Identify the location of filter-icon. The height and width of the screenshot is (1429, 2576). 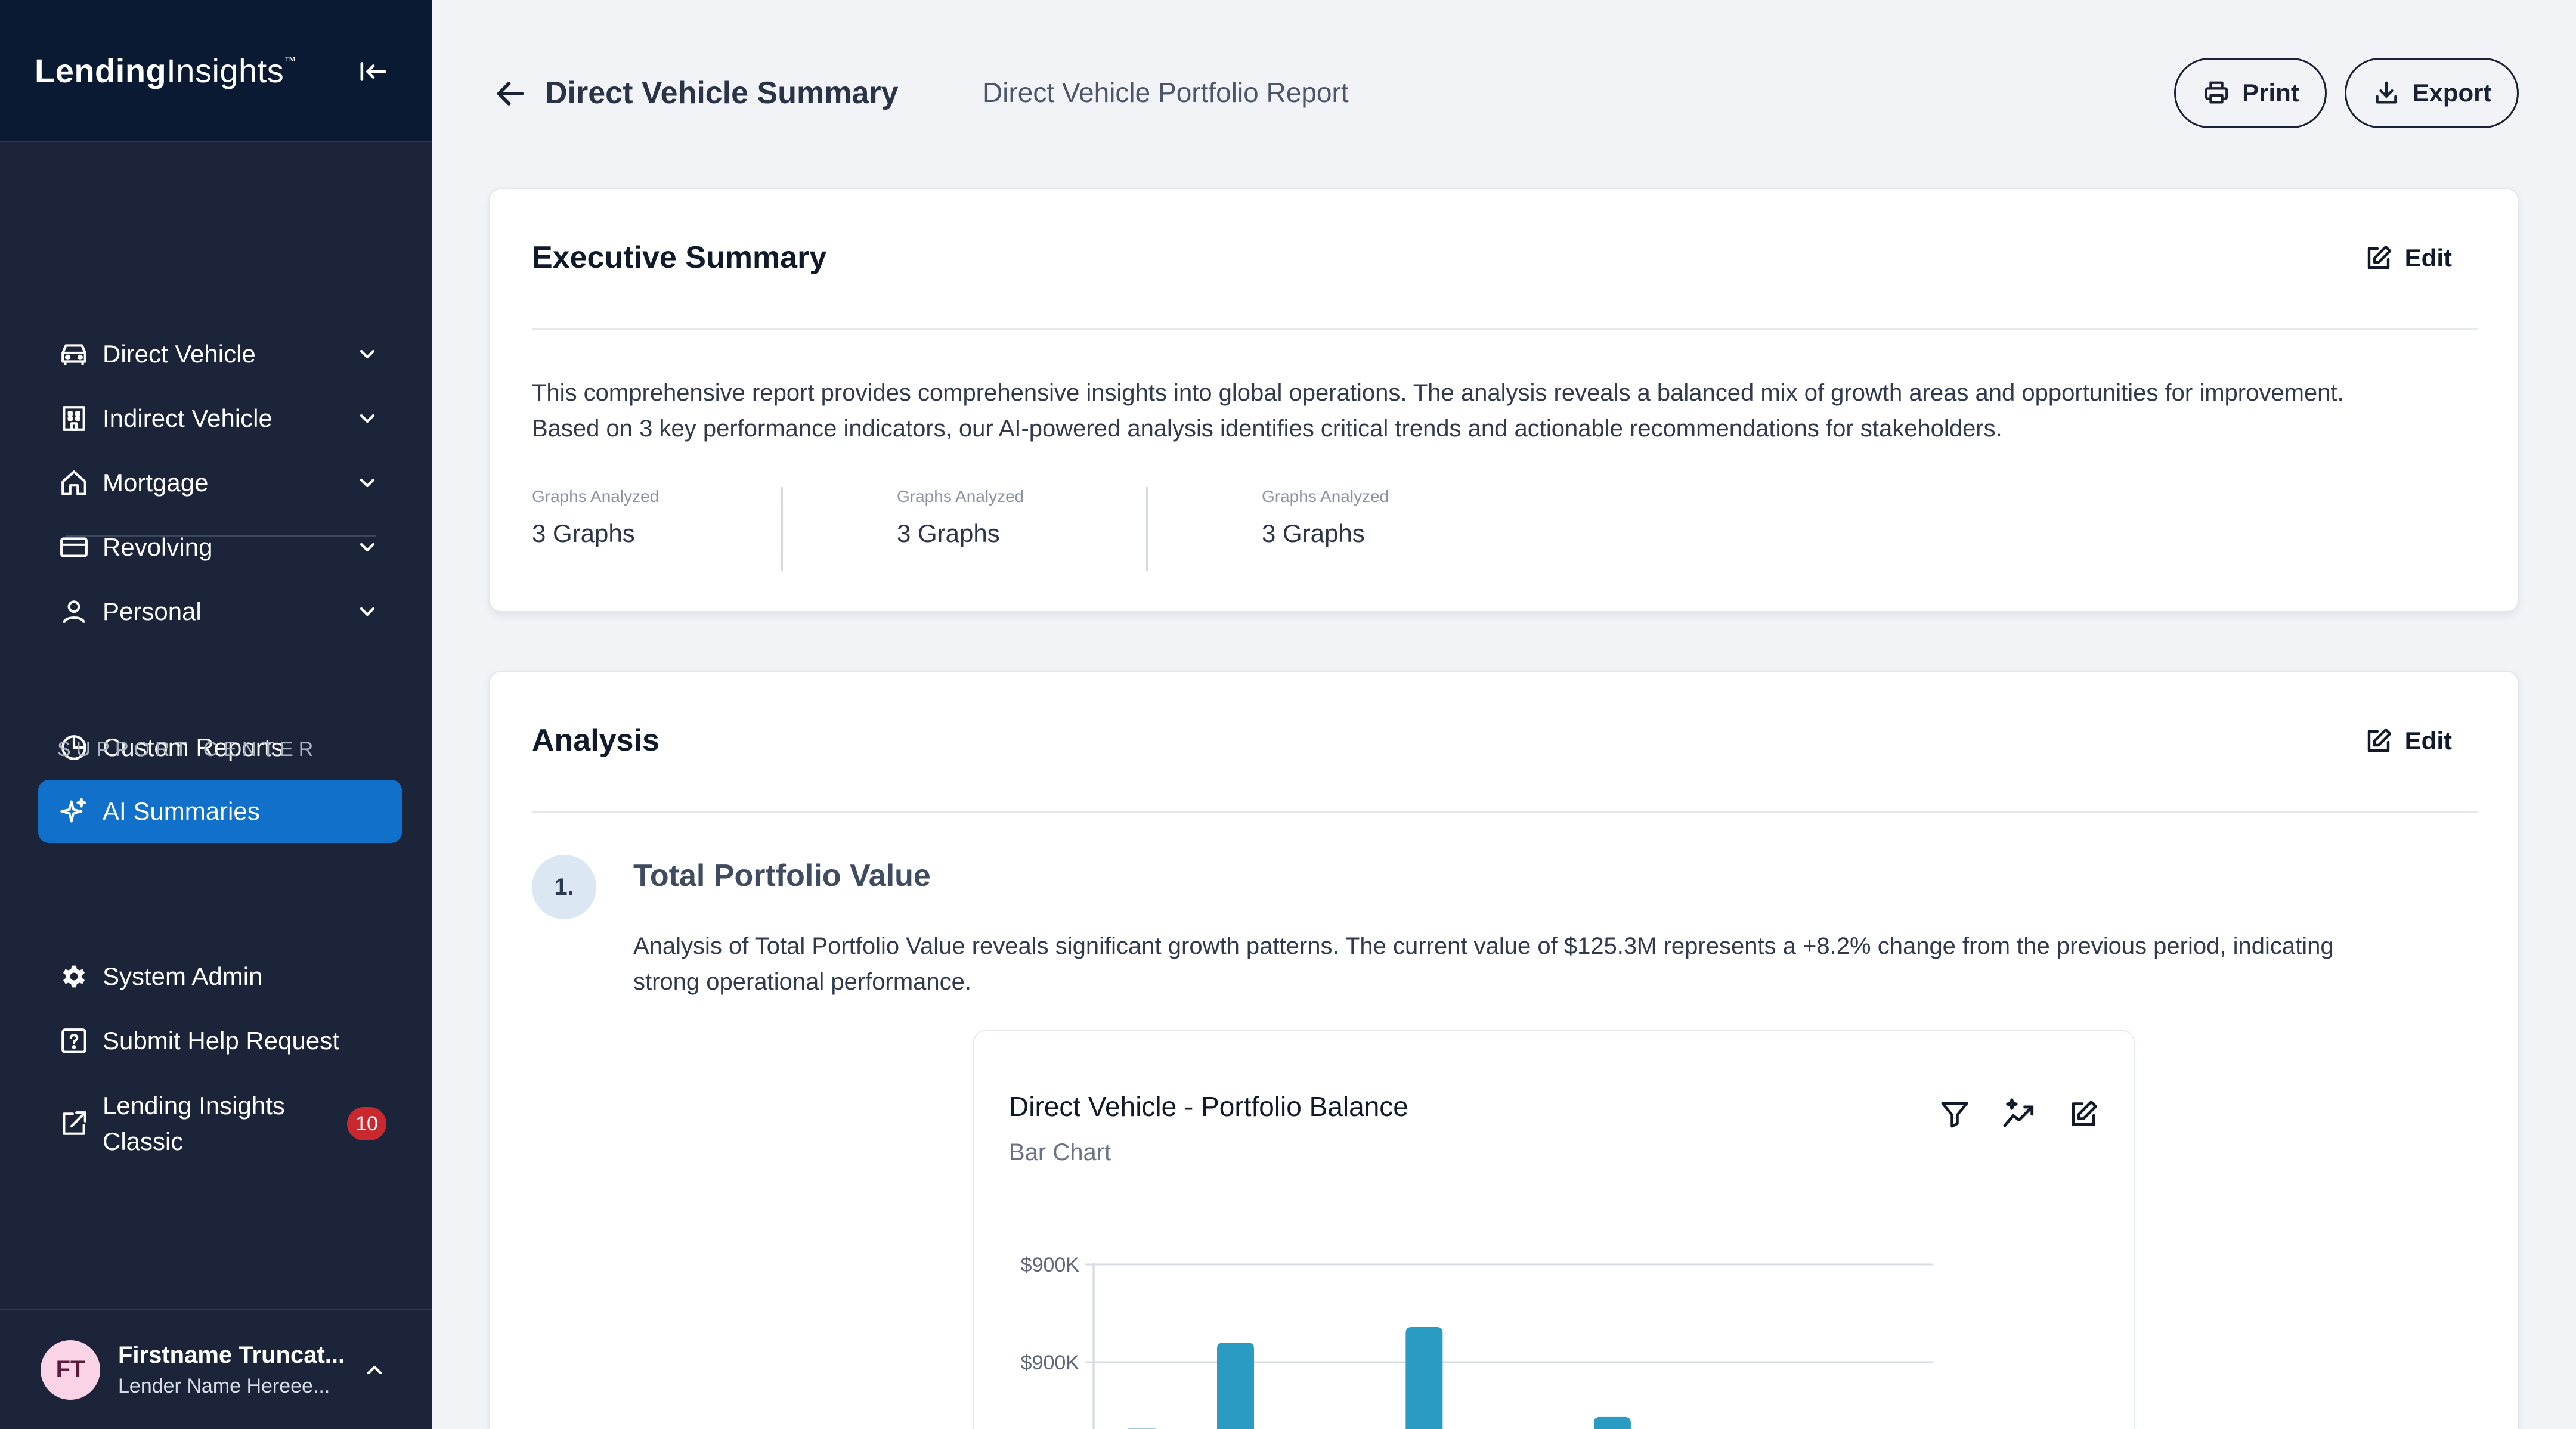
(1955, 1115).